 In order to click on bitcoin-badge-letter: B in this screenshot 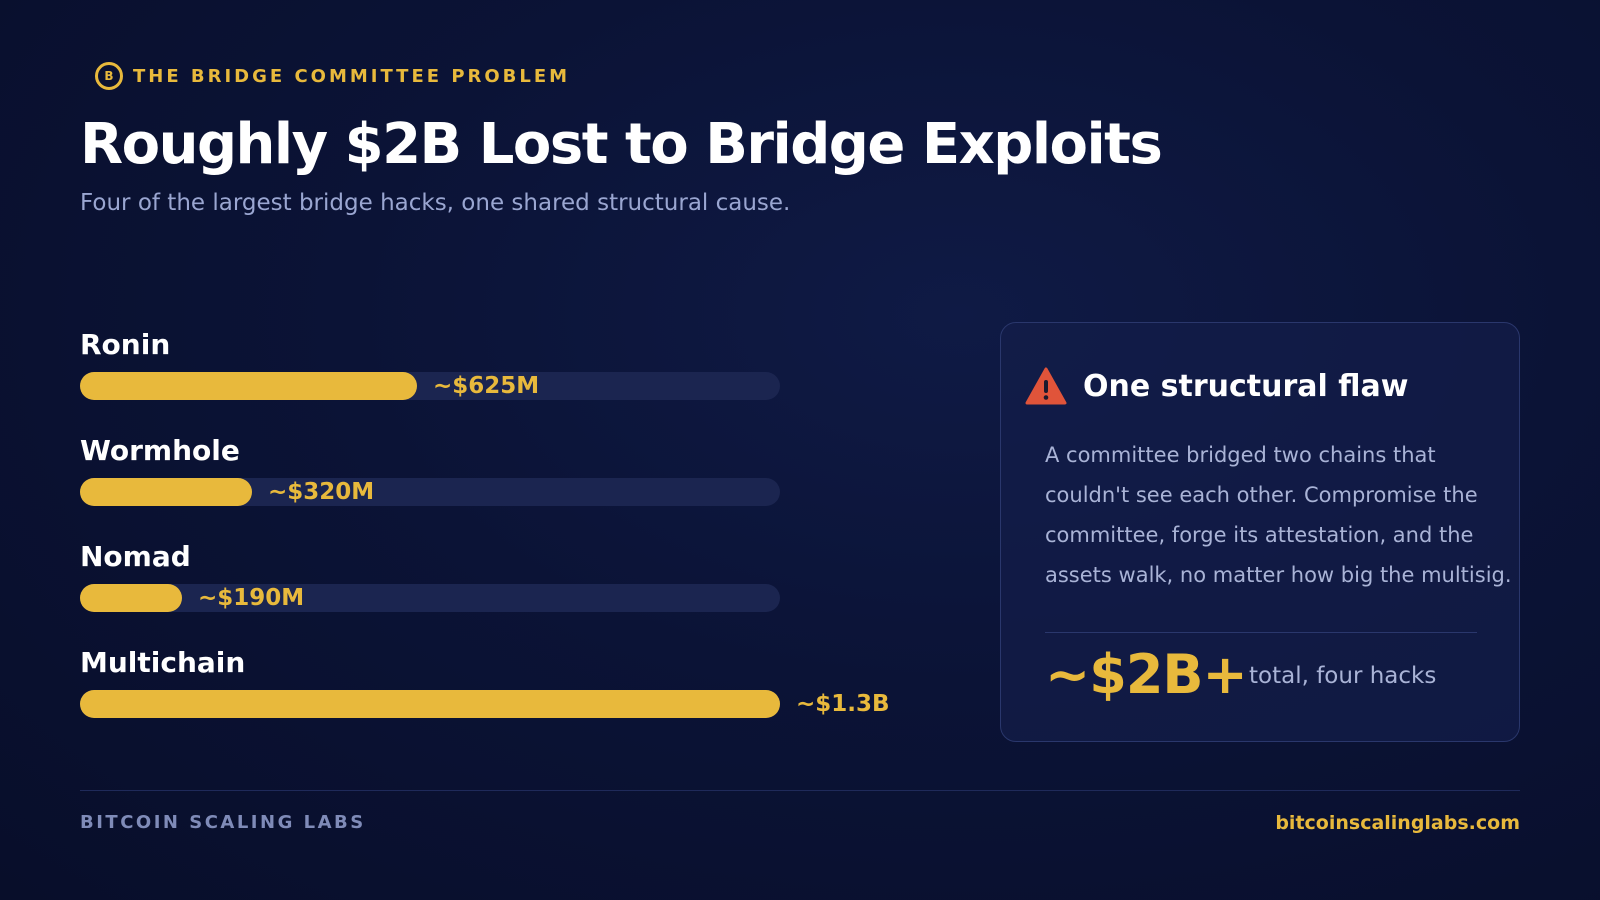, I will do `click(109, 76)`.